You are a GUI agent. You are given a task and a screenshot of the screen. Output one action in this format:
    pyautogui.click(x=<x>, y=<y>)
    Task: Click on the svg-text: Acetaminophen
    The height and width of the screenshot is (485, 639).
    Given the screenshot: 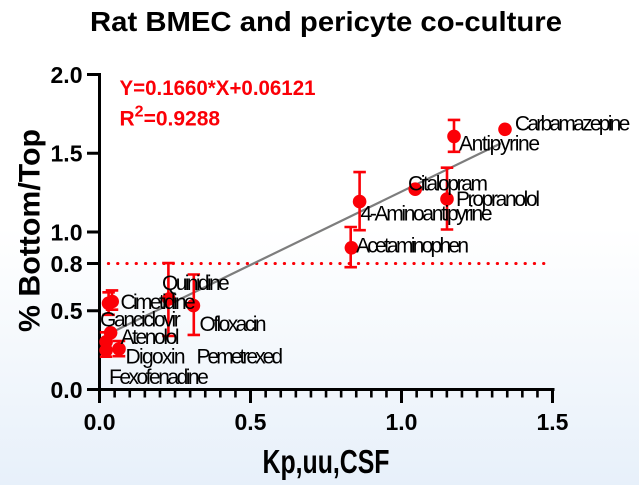 What is the action you would take?
    pyautogui.click(x=412, y=246)
    